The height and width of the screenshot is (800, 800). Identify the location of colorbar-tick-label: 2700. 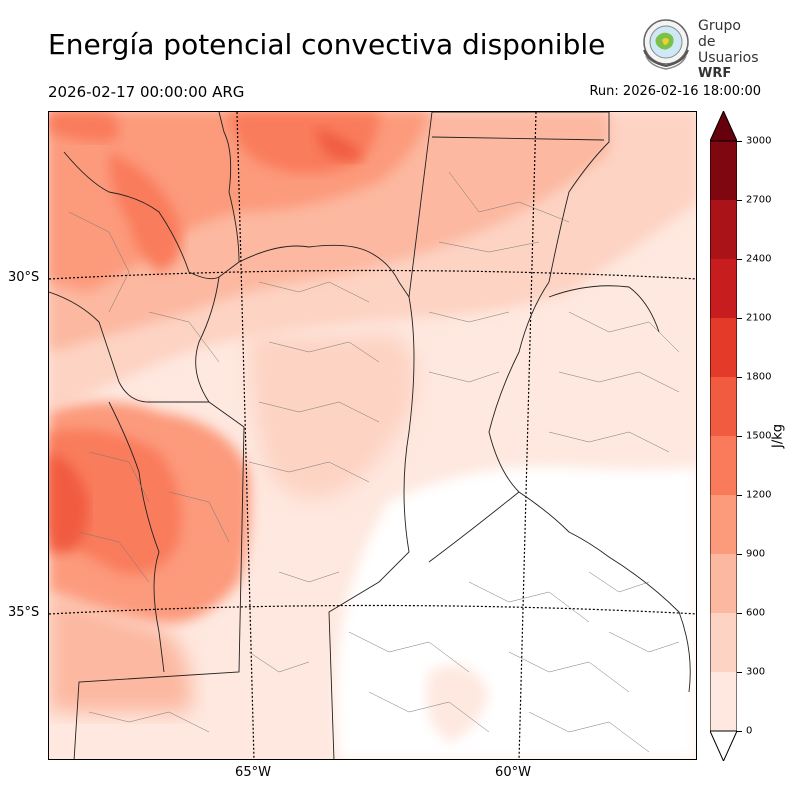
(759, 200).